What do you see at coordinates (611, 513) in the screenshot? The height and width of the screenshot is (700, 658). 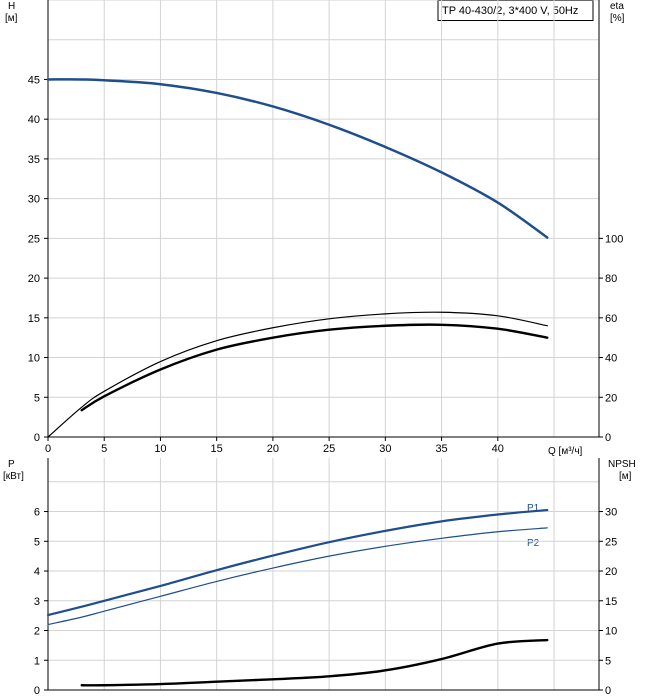 I see `right-tick-label: 30` at bounding box center [611, 513].